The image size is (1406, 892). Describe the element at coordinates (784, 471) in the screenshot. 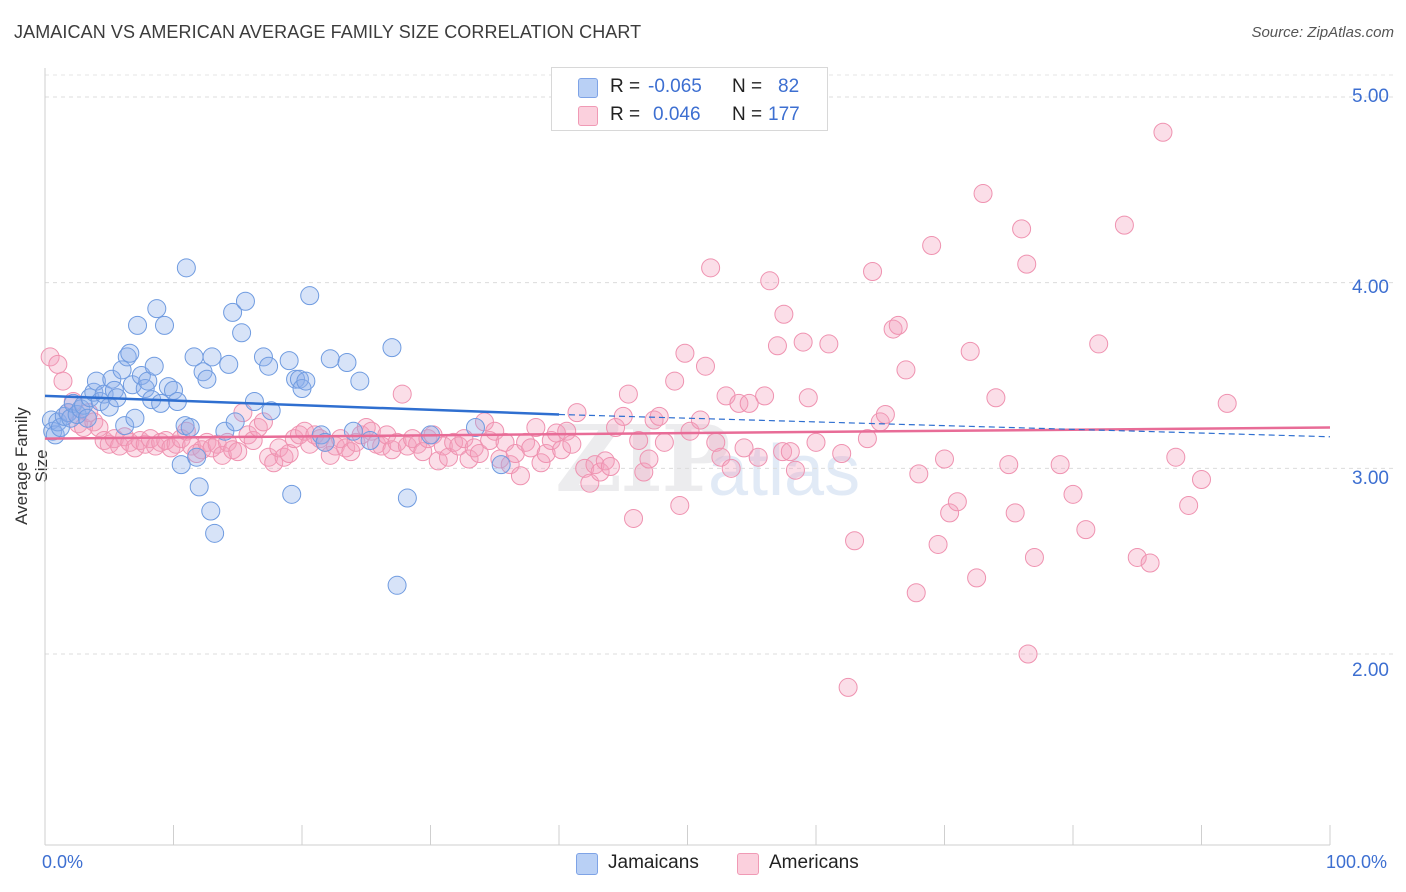

I see `watermark-atlas: atlas` at that location.